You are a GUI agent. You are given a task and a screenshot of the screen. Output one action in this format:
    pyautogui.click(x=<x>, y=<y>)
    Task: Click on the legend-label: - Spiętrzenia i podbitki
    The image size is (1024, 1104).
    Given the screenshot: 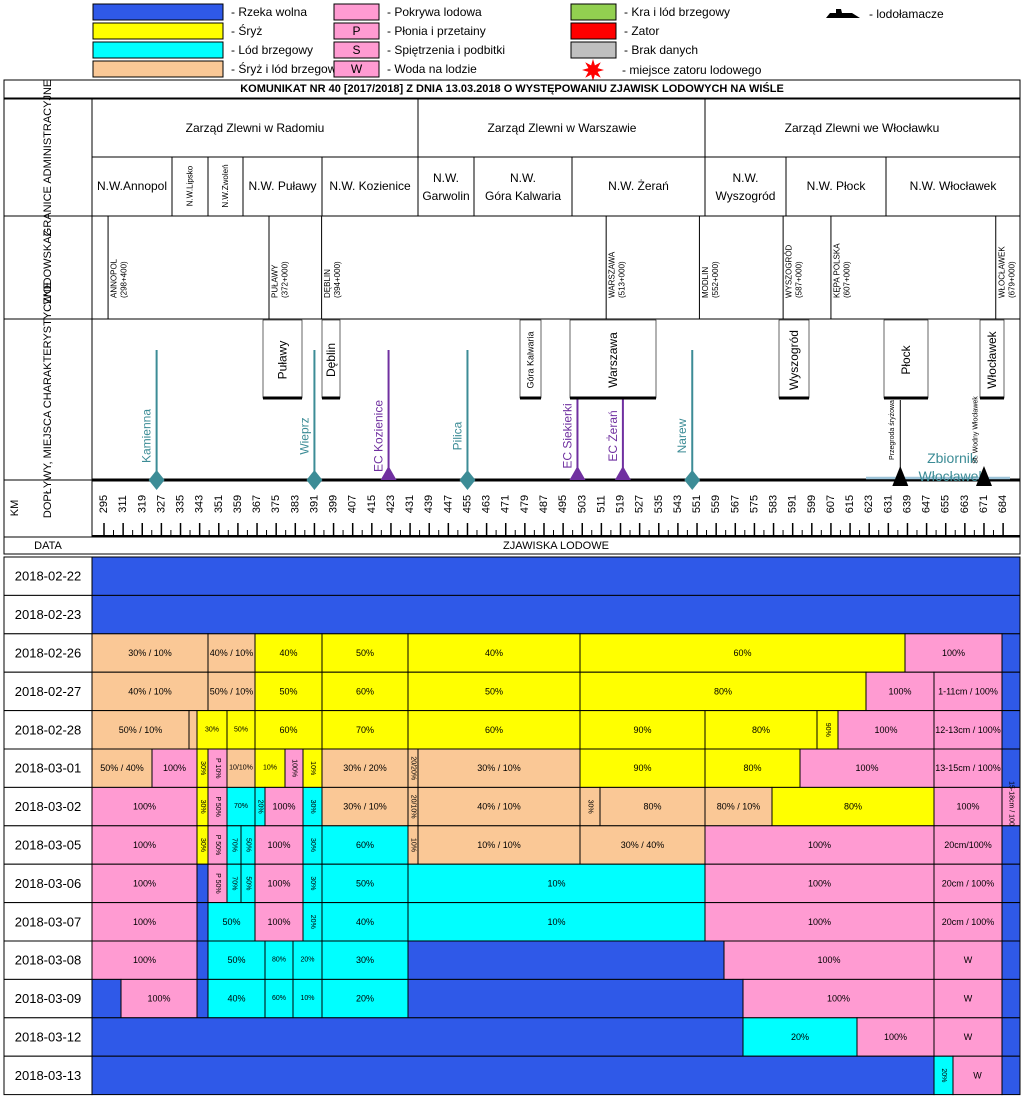 What is the action you would take?
    pyautogui.click(x=446, y=50)
    